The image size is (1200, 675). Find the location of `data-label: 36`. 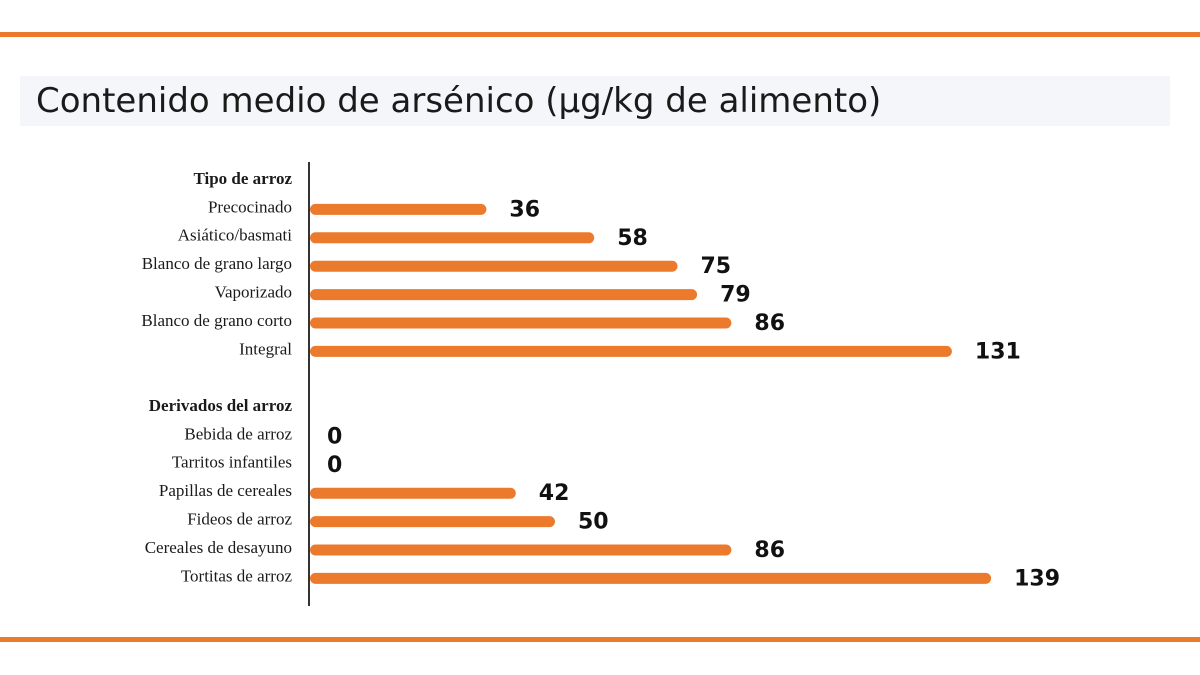

data-label: 36 is located at coordinates (524, 209).